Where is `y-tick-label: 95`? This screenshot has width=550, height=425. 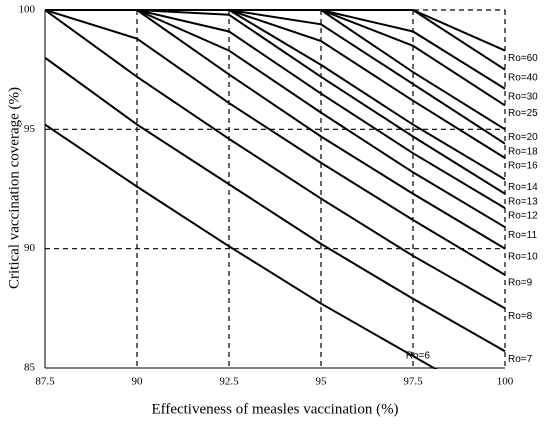
y-tick-label: 95 is located at coordinates (30, 129).